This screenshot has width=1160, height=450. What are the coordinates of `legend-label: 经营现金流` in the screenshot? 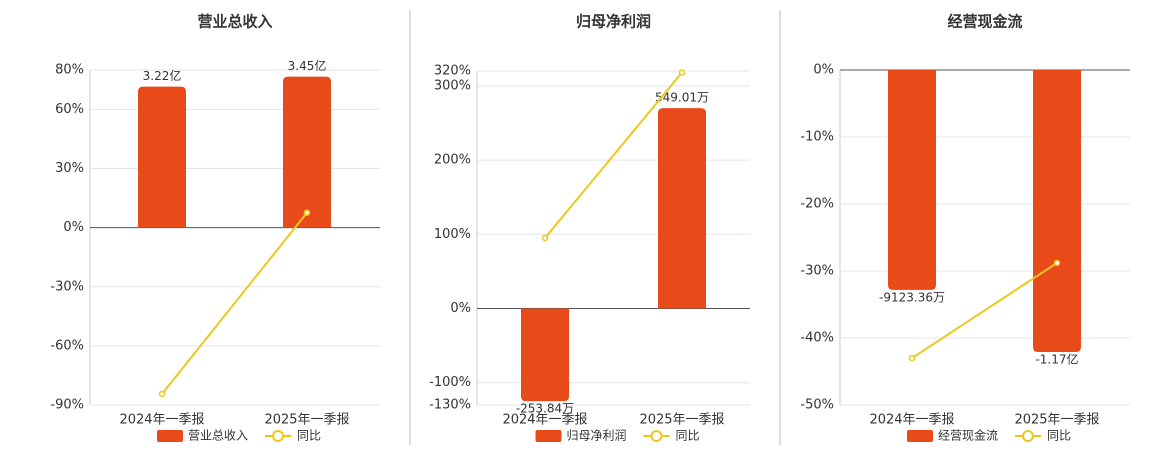 It's located at (968, 435).